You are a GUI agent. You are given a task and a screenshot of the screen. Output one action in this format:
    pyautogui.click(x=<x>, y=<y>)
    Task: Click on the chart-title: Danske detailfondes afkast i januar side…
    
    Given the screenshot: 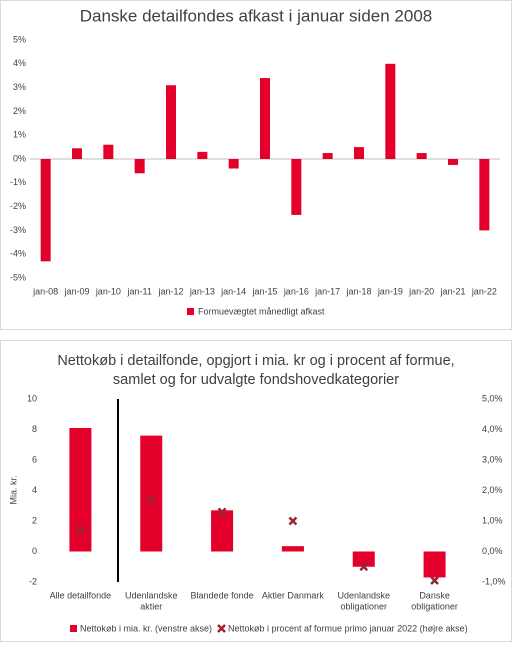 What is the action you would take?
    pyautogui.click(x=256, y=15)
    